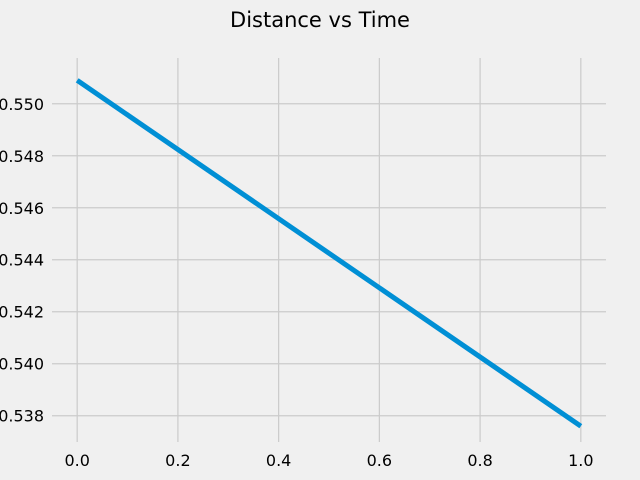 The height and width of the screenshot is (480, 640). Describe the element at coordinates (22, 364) in the screenshot. I see `y-tick-label: 0.540` at that location.